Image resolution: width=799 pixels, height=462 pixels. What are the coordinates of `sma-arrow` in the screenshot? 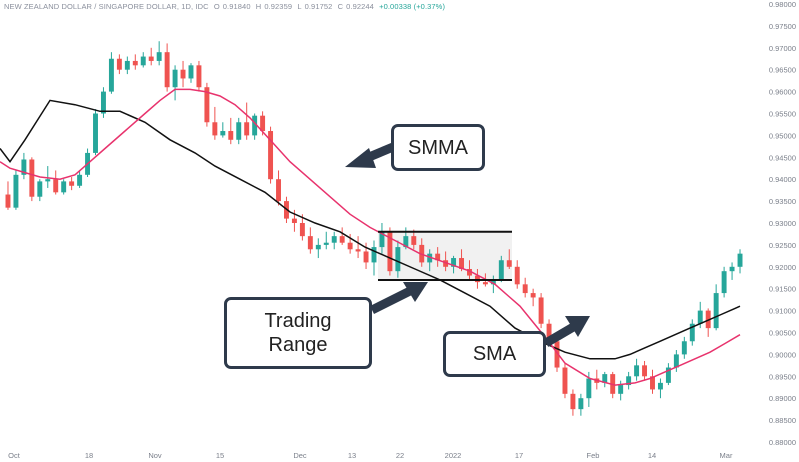 It's located at (566, 331).